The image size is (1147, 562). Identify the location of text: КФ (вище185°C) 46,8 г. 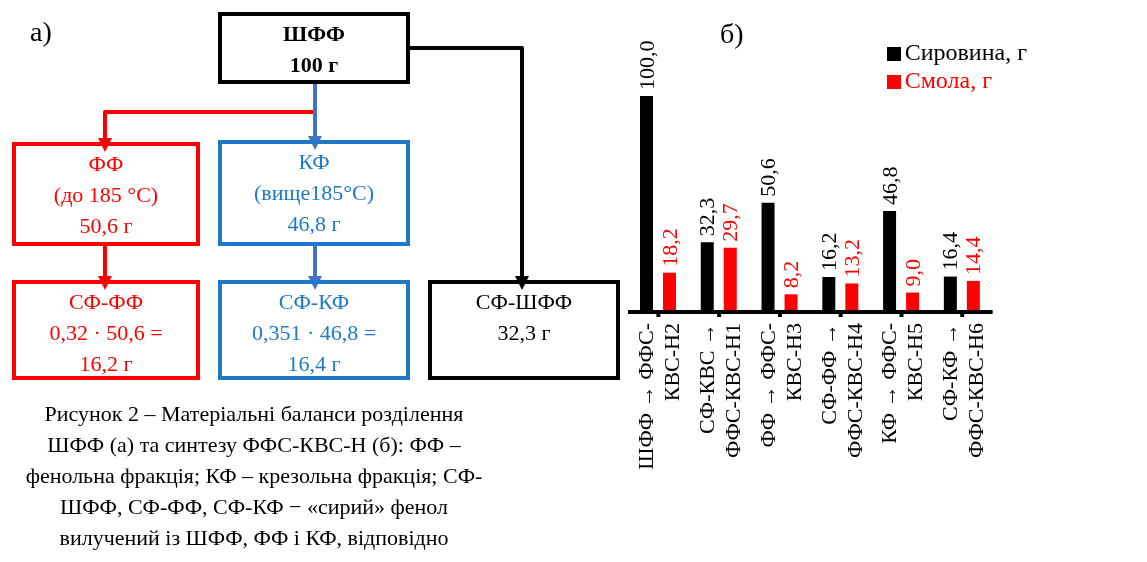
(314, 193).